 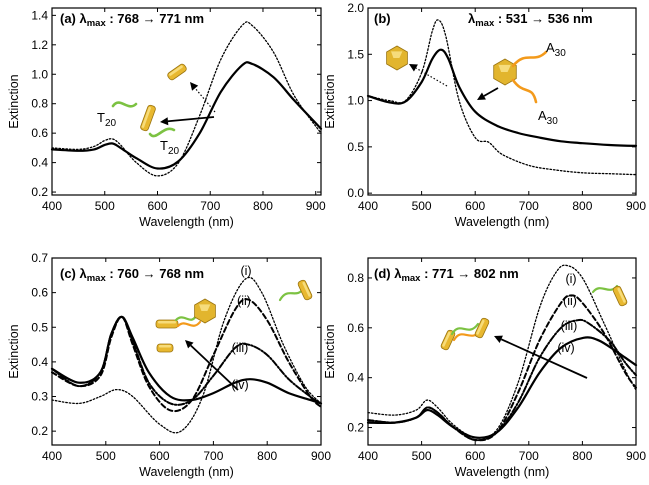 I want to click on series-line-dashed, so click(x=186, y=355).